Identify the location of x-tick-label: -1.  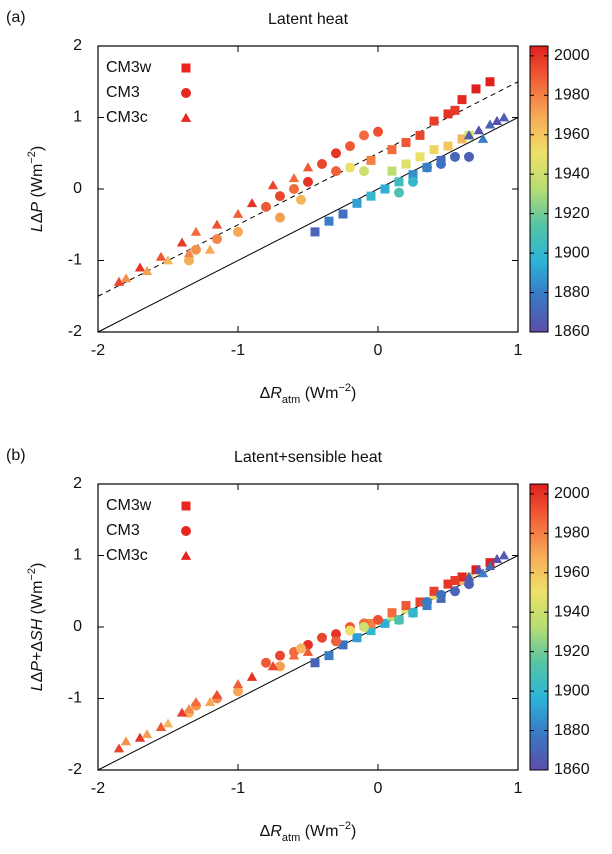
(238, 350).